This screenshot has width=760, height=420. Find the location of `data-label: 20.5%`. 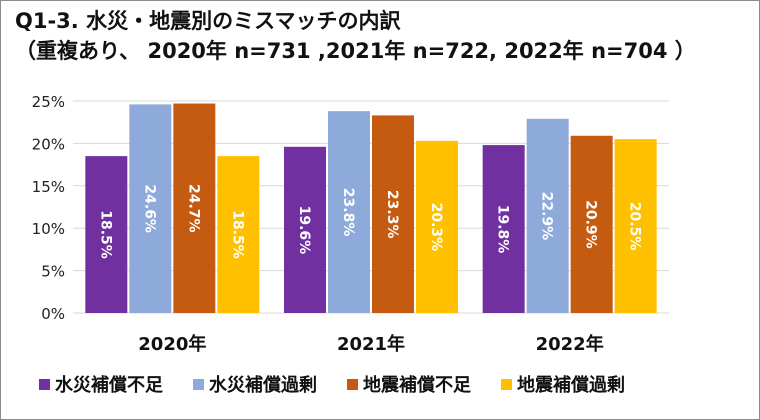

data-label: 20.5% is located at coordinates (635, 226).